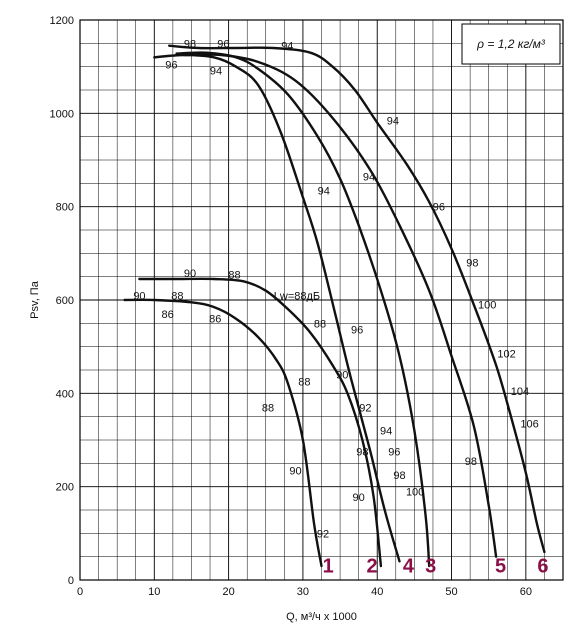 The width and height of the screenshot is (571, 628). I want to click on x-tick-label: 20, so click(228, 592).